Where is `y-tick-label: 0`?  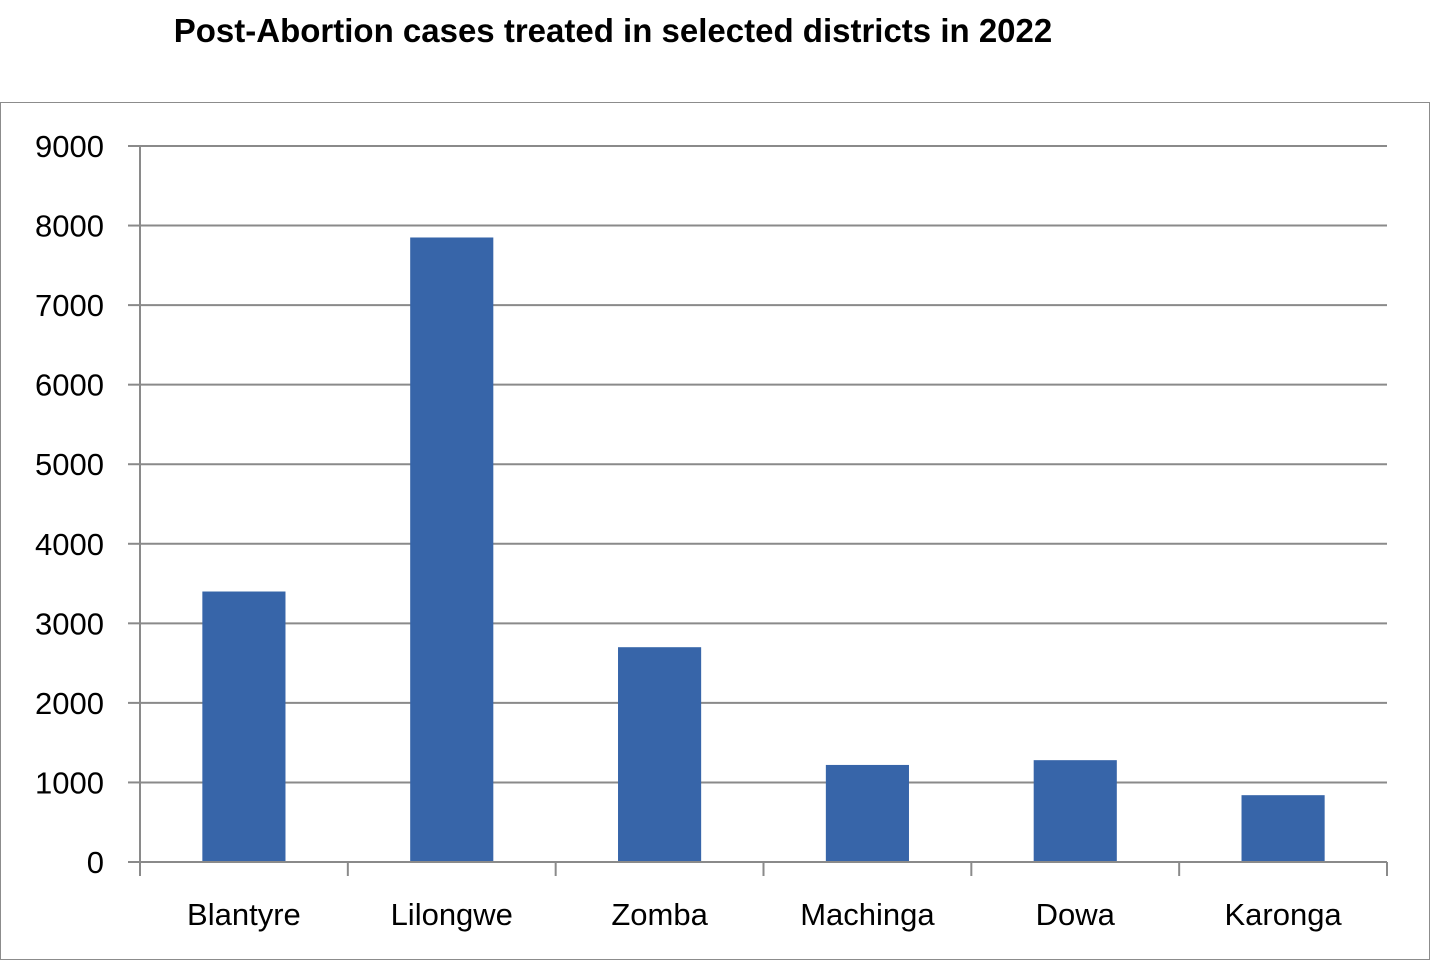
y-tick-label: 0 is located at coordinates (95, 862).